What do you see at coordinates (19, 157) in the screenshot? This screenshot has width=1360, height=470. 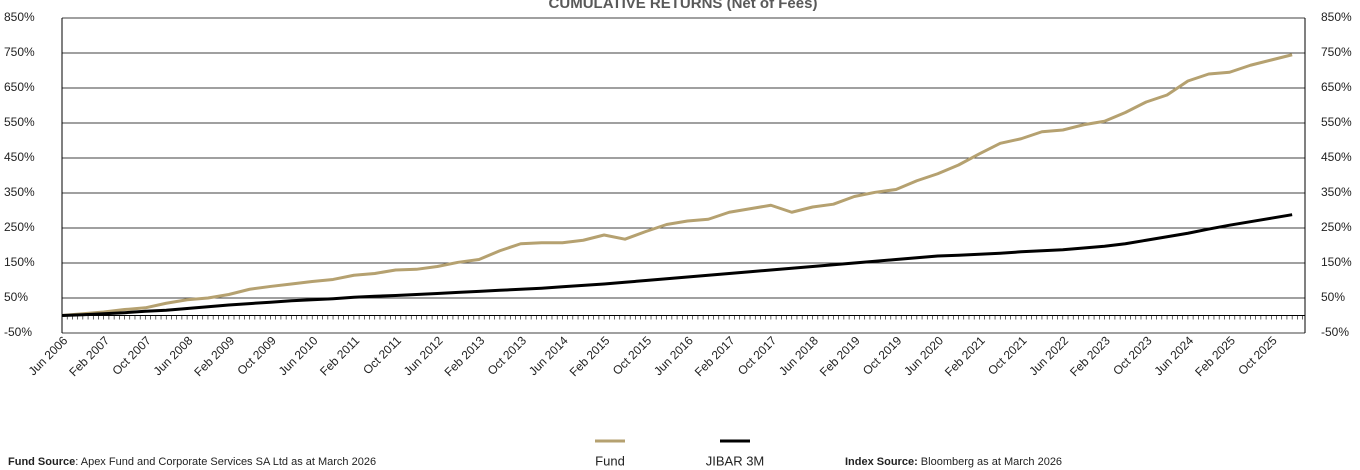 I see `y-tick-label: 450%` at bounding box center [19, 157].